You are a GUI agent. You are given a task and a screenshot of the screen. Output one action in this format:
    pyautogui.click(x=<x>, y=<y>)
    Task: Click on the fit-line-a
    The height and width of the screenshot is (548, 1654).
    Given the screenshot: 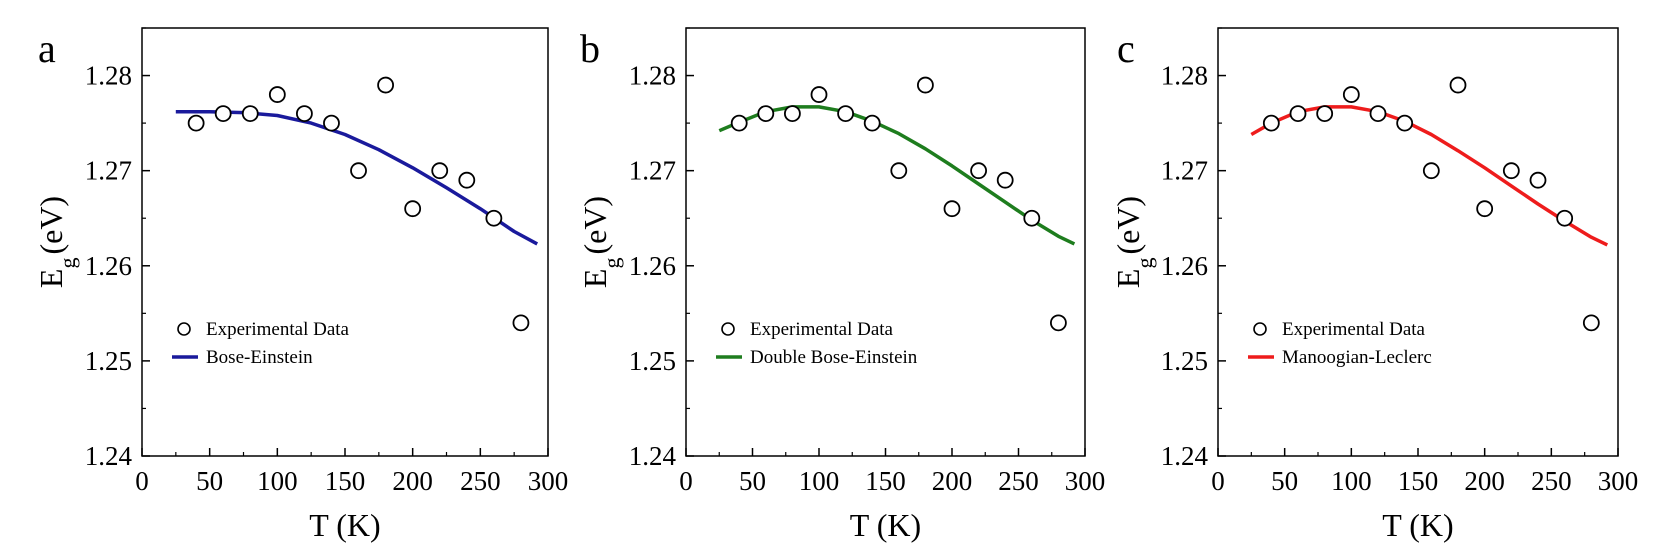 What is the action you would take?
    pyautogui.click(x=357, y=177)
    